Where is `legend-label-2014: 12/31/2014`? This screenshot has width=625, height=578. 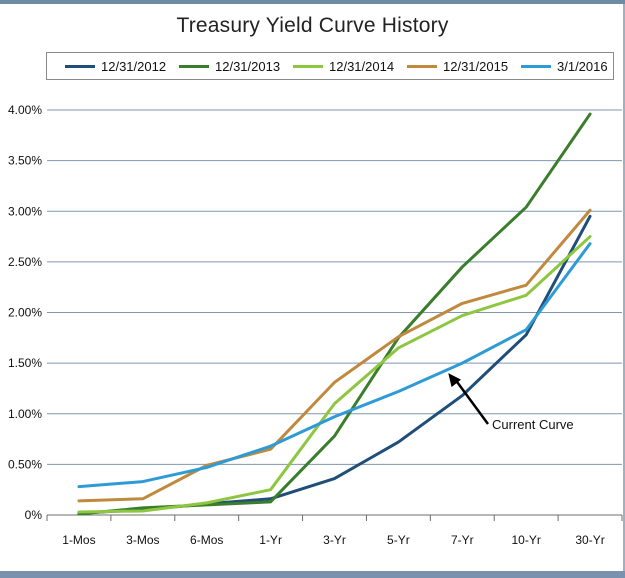 legend-label-2014: 12/31/2014 is located at coordinates (362, 66).